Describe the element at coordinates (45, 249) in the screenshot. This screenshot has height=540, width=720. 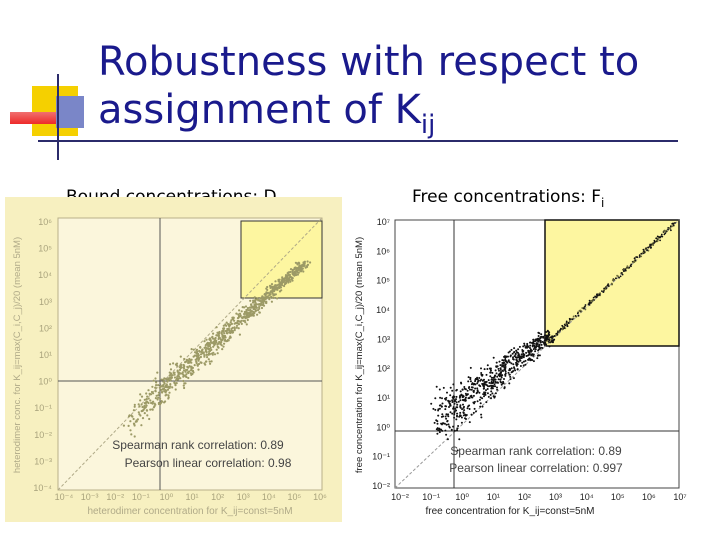
I see `left-ytick-label-9: 10⁵` at that location.